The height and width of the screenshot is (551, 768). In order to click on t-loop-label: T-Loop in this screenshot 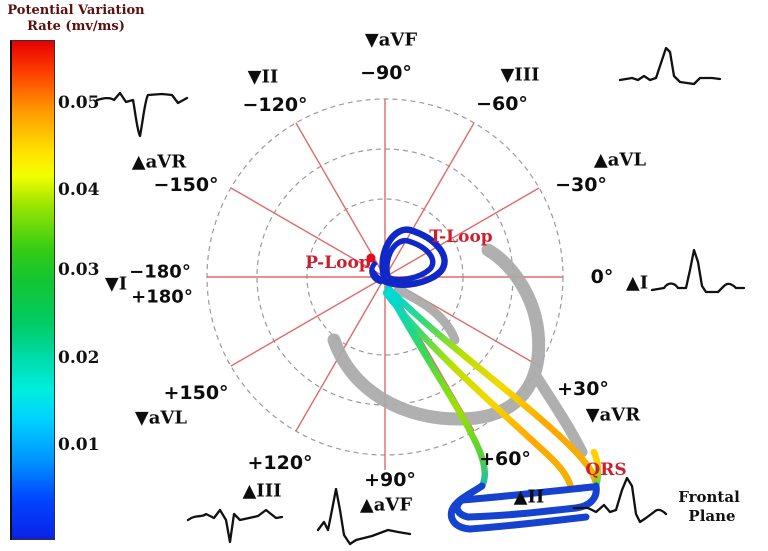, I will do `click(461, 237)`.